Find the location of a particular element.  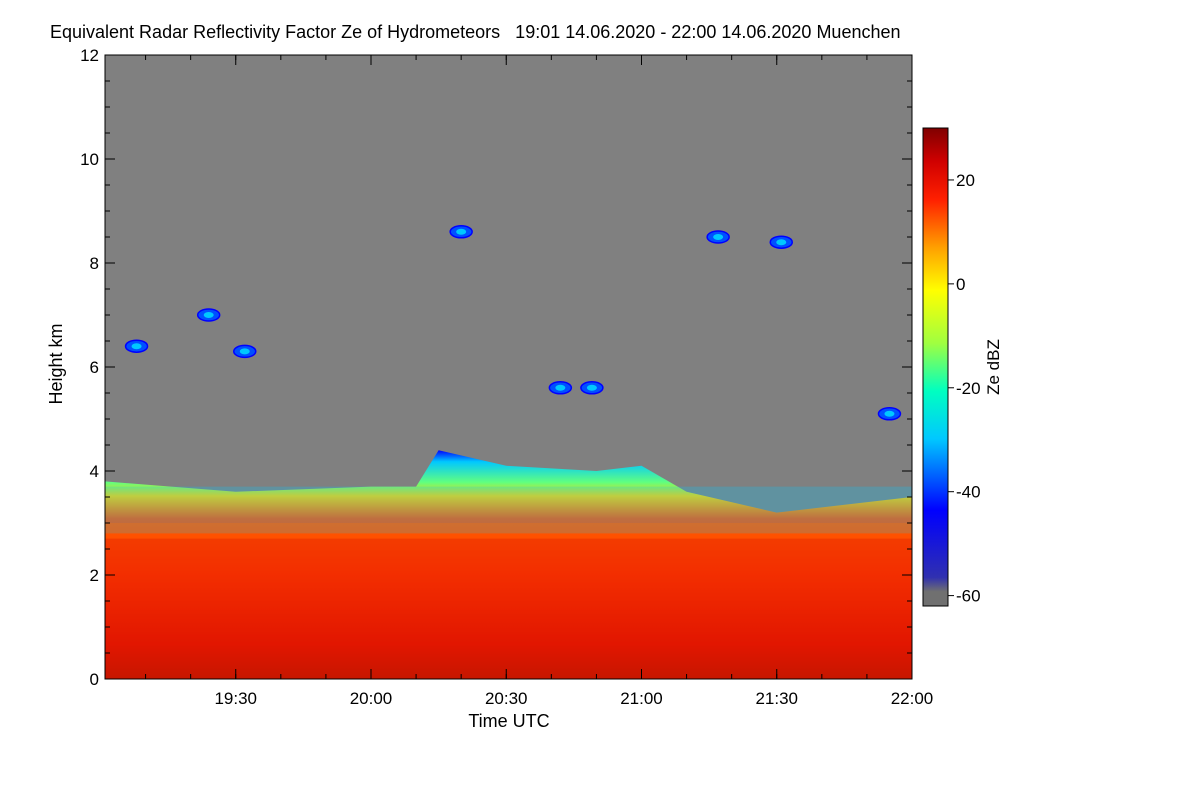

x-tick-label: 22:00 is located at coordinates (912, 698).